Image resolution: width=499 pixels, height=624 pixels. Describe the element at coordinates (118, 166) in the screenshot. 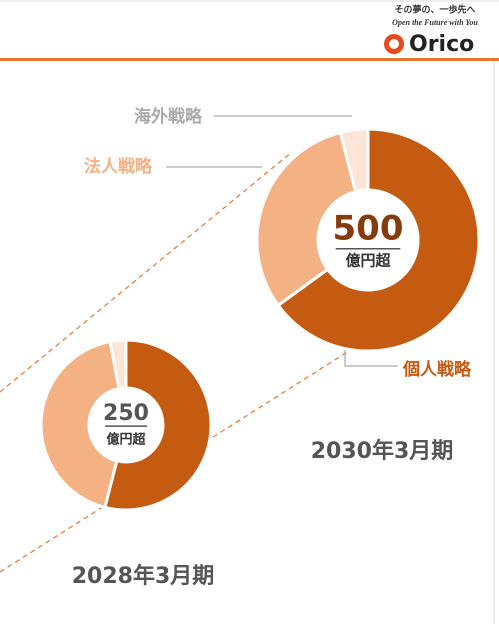

I see `segment-label: 法人戦略` at that location.